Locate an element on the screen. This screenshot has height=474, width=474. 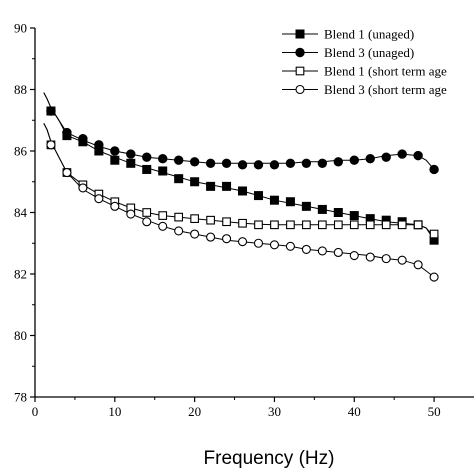
x-tick-label: 30 is located at coordinates (274, 411).